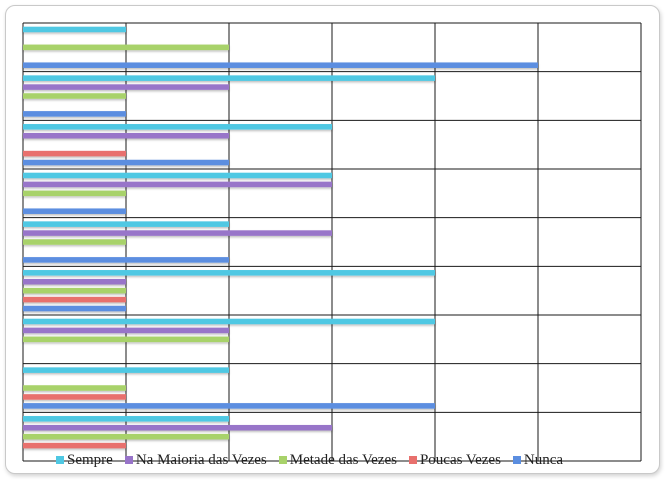  I want to click on legend-item: Poucas Vezes, so click(454, 460).